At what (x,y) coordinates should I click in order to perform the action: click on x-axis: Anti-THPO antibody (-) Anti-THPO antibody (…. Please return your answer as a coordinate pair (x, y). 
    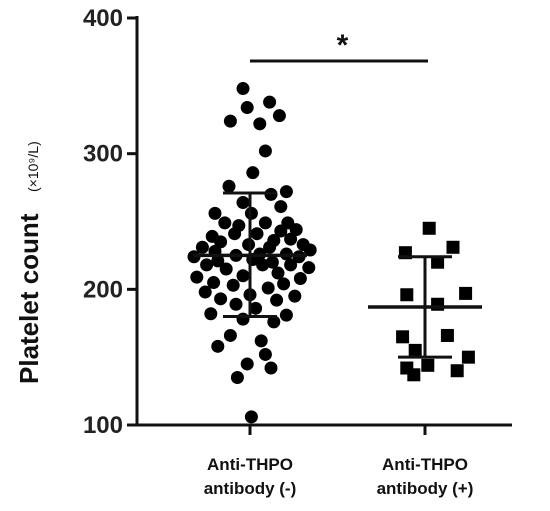
    Looking at the image, I should click on (324, 460).